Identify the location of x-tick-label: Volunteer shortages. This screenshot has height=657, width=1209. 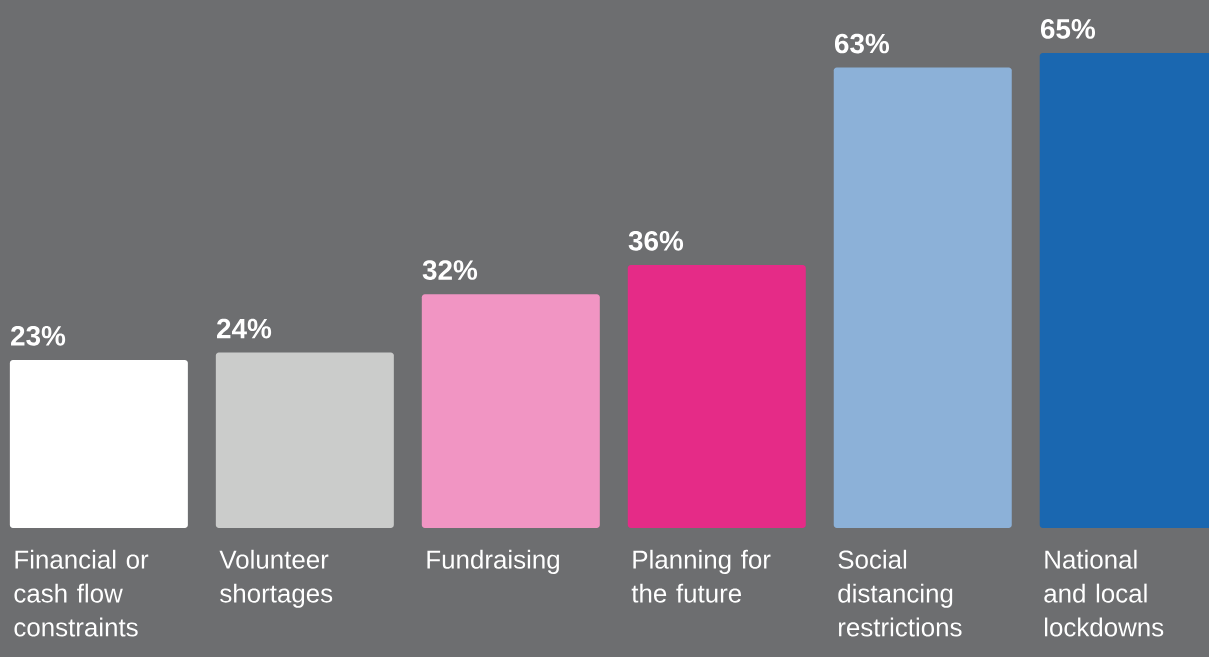
(276, 578).